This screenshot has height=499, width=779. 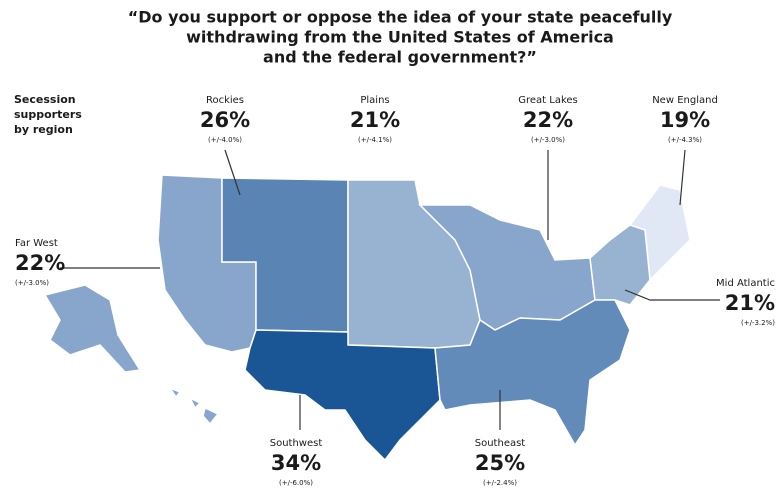 What do you see at coordinates (745, 283) in the screenshot?
I see `region-name: Mid Atlantic` at bounding box center [745, 283].